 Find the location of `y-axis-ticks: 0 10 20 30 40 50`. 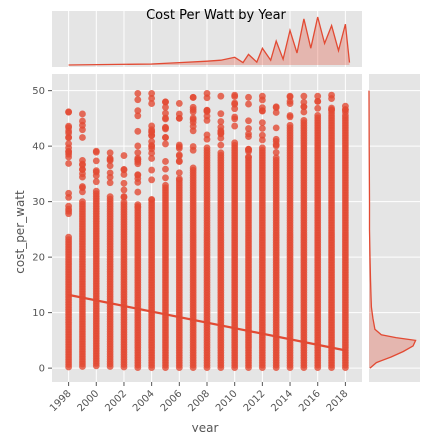

y-axis-ticks: 0 10 20 30 40 50 is located at coordinates (42, 230).